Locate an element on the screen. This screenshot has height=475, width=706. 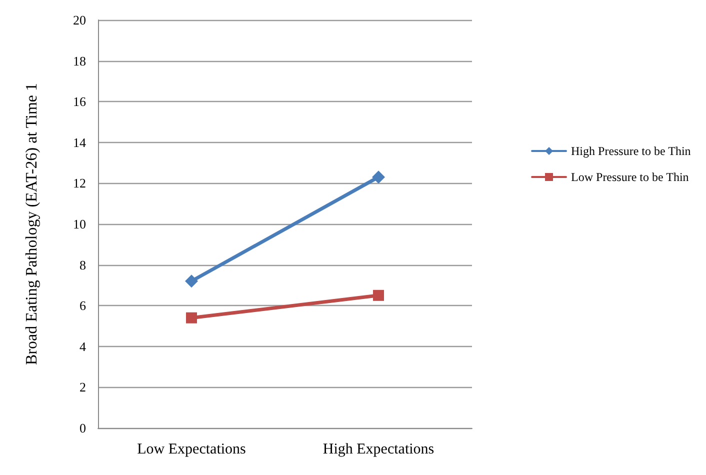
y-tick-label: 8 is located at coordinates (83, 264).